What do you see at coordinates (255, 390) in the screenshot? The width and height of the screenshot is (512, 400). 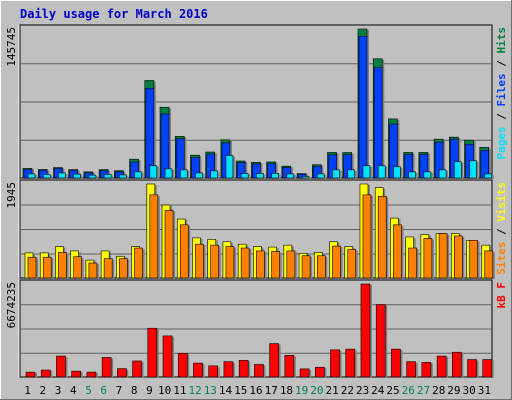 I see `x-tick-label: 16` at bounding box center [255, 390].